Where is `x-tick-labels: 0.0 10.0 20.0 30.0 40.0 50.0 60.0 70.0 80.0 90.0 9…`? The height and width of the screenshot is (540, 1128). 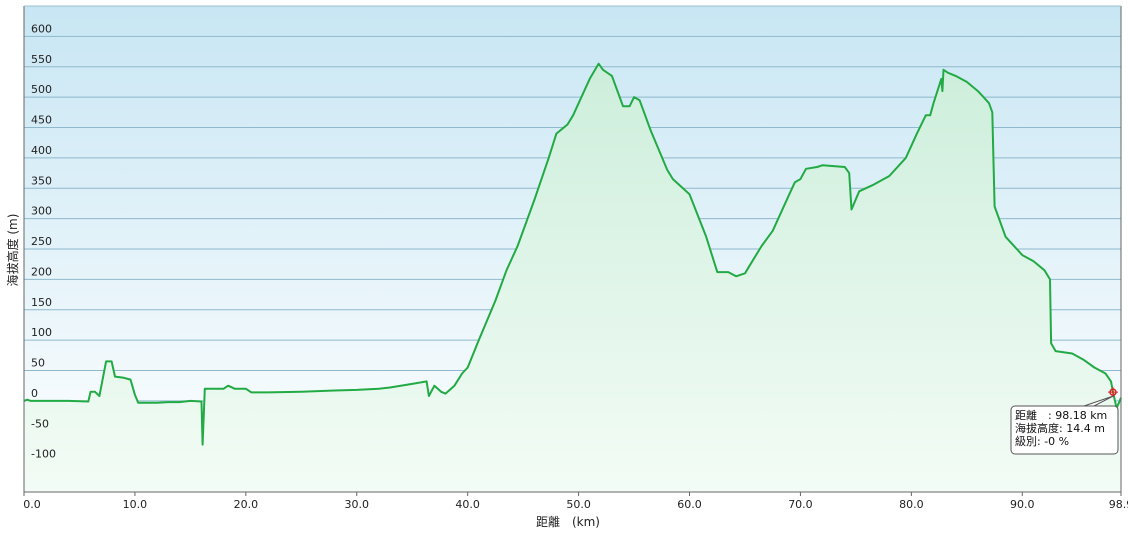 x-tick-labels: 0.0 10.0 20.0 30.0 40.0 50.0 60.0 70.0 80.0 90.0 9… is located at coordinates (575, 501).